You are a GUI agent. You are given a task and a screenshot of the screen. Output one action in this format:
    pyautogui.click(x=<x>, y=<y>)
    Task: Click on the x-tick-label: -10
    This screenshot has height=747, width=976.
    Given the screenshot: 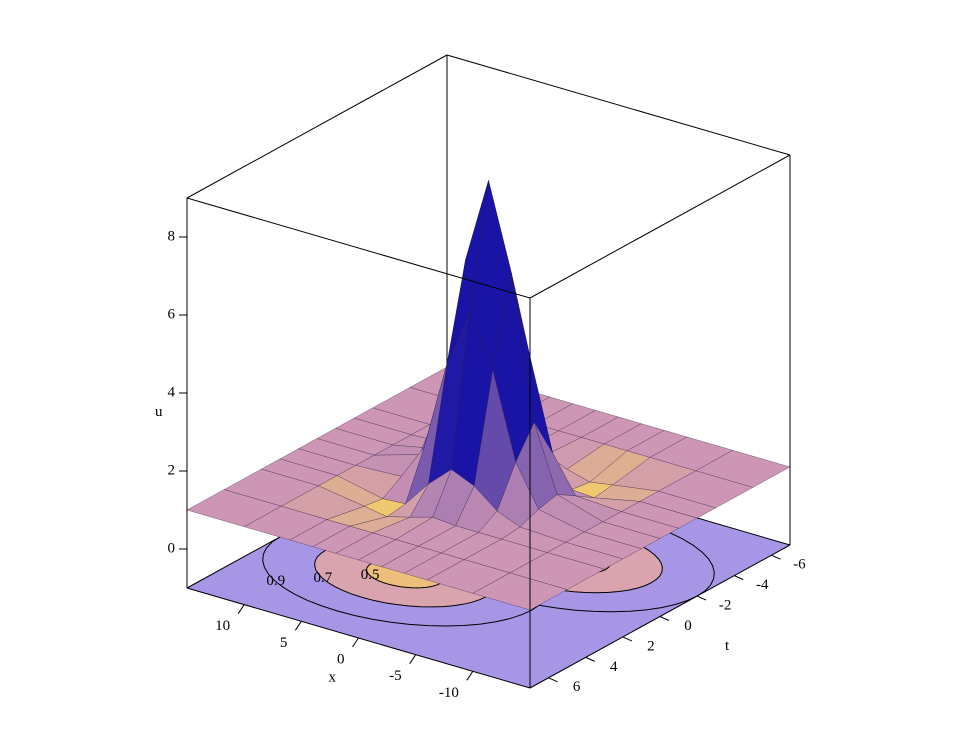 What is the action you would take?
    pyautogui.click(x=449, y=693)
    